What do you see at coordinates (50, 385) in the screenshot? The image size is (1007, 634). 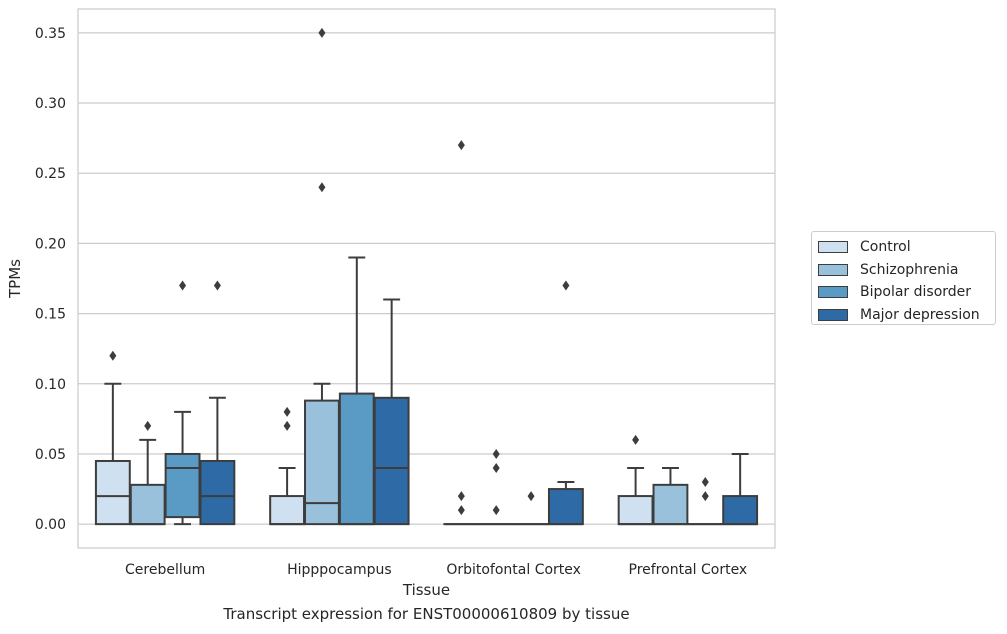 I see `y-tick-label: 0.10` at bounding box center [50, 385].